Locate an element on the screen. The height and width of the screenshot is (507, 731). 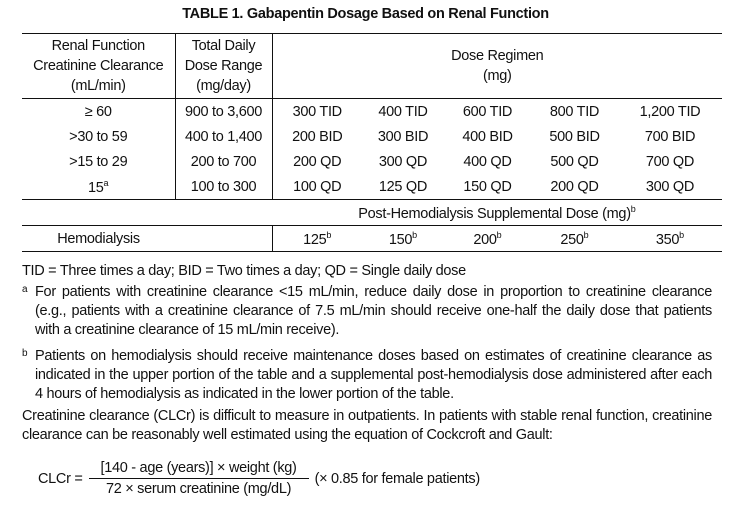
cell-text: 400 to 1,400 is located at coordinates (223, 136).